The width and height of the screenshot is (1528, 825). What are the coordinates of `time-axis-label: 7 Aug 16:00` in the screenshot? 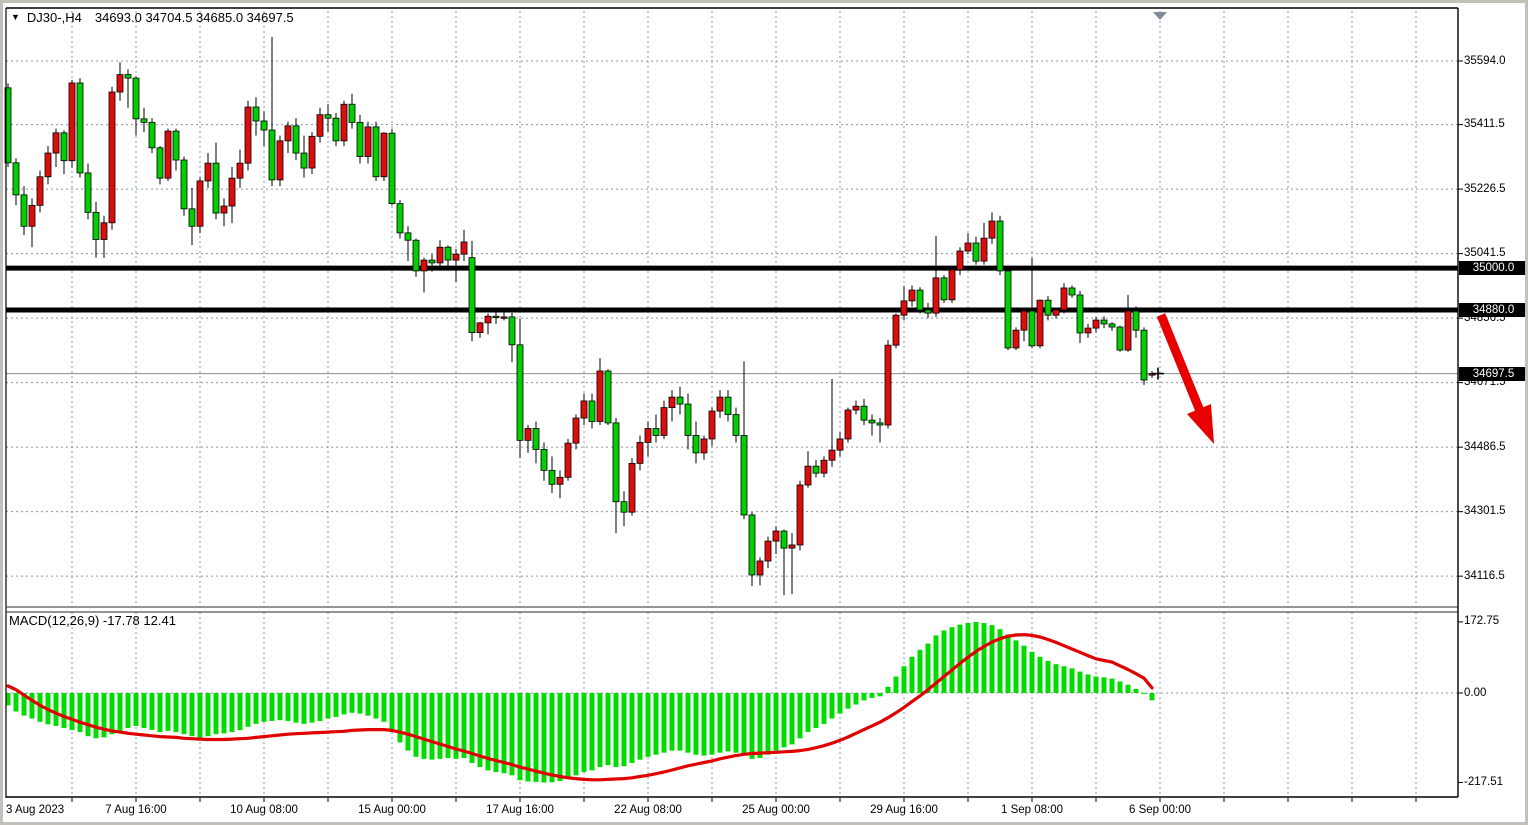 It's located at (136, 810).